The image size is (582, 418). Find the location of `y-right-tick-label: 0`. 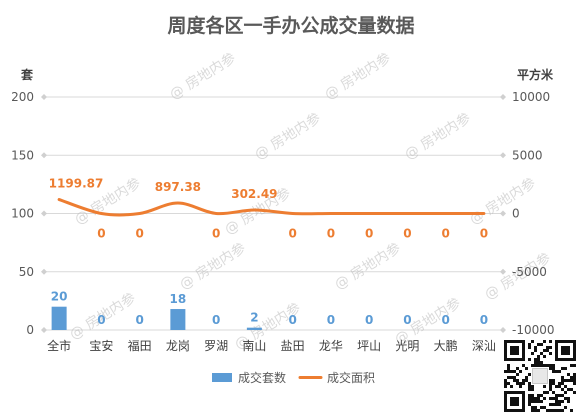

y-right-tick-label: 0 is located at coordinates (516, 214).